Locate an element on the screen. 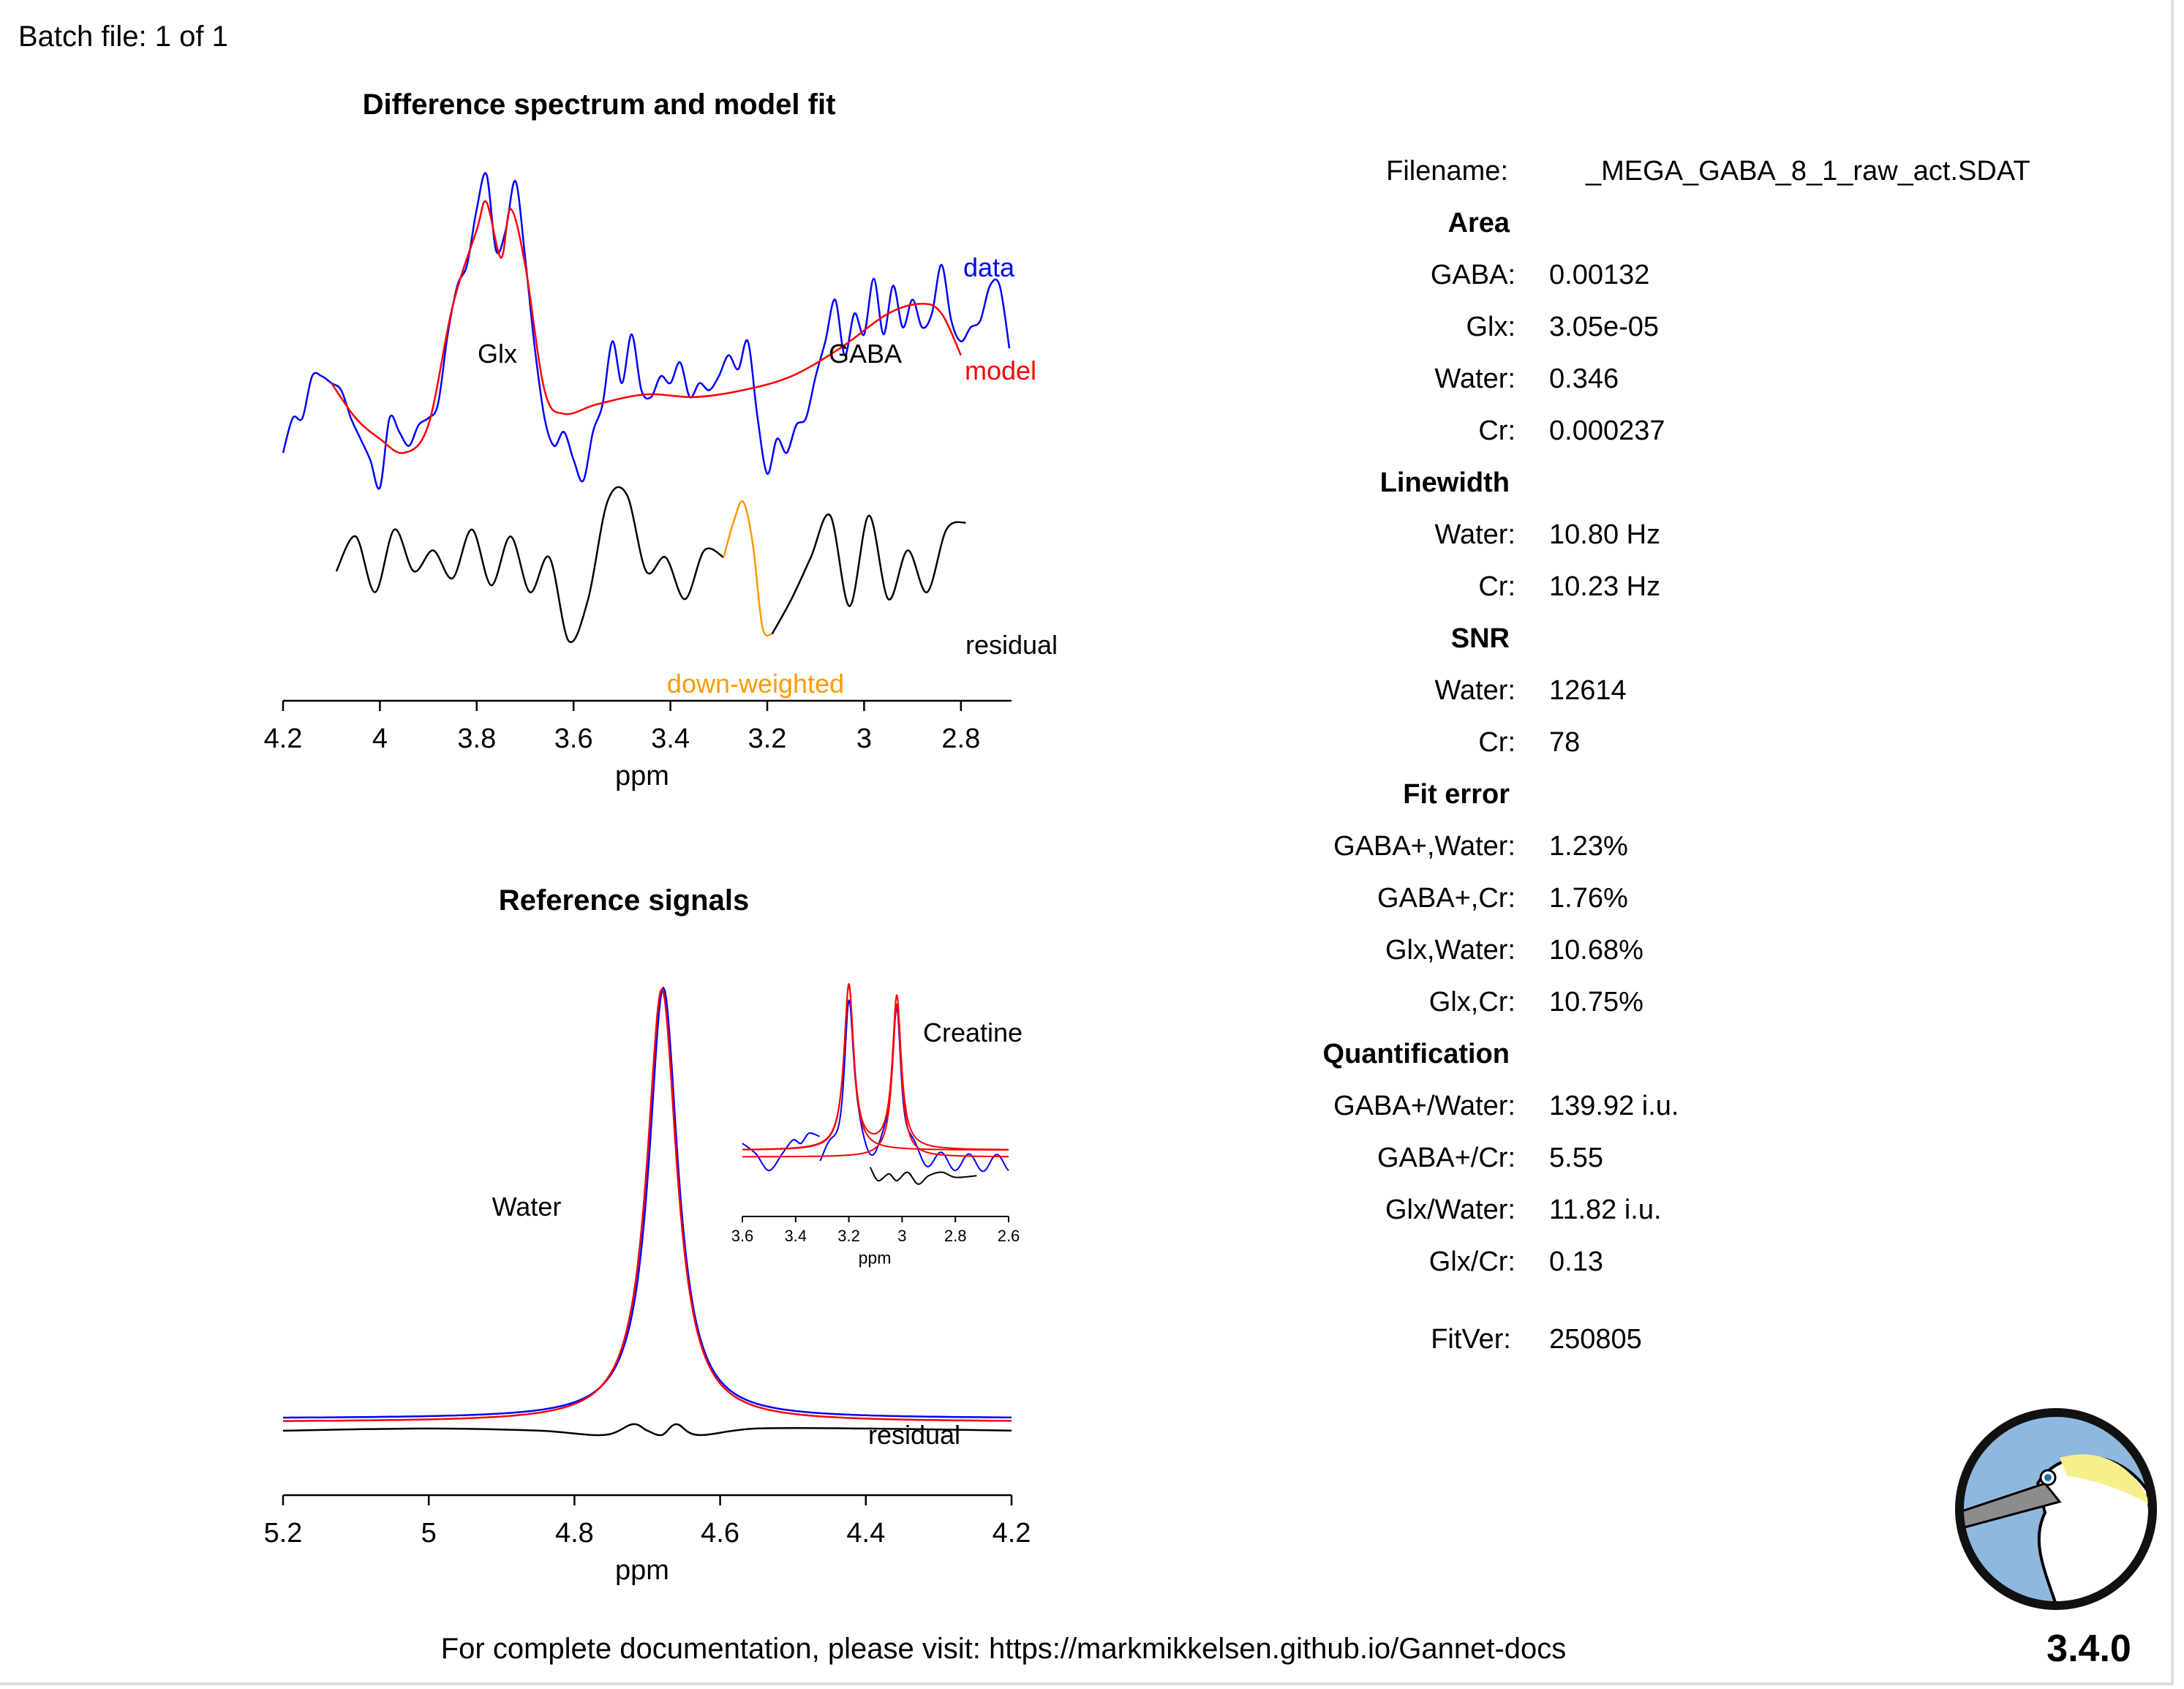  snr-row-label: Cr: is located at coordinates (1497, 742).